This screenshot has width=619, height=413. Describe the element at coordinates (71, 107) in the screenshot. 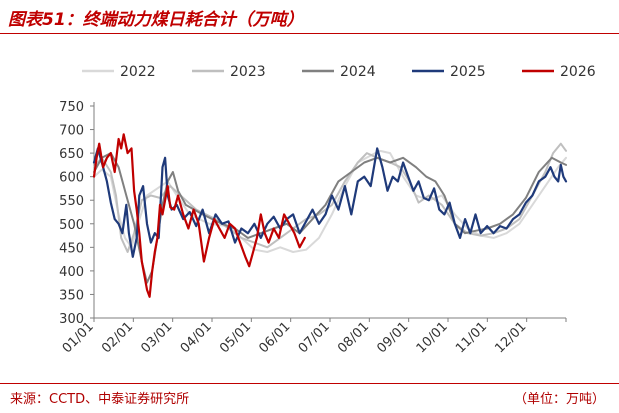

I see `y-tick-label: 750` at that location.